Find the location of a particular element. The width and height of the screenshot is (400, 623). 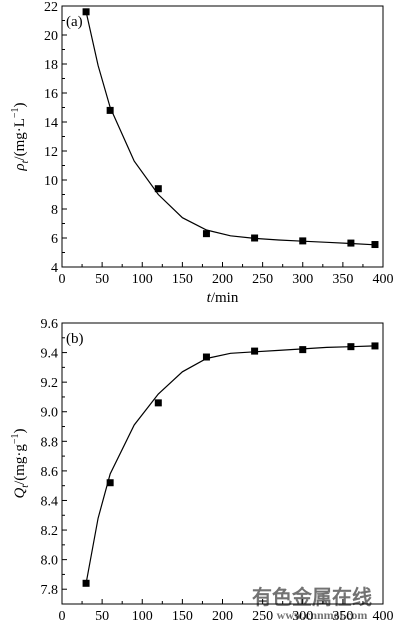

y-tick-label: 8.4 is located at coordinates (50, 501).